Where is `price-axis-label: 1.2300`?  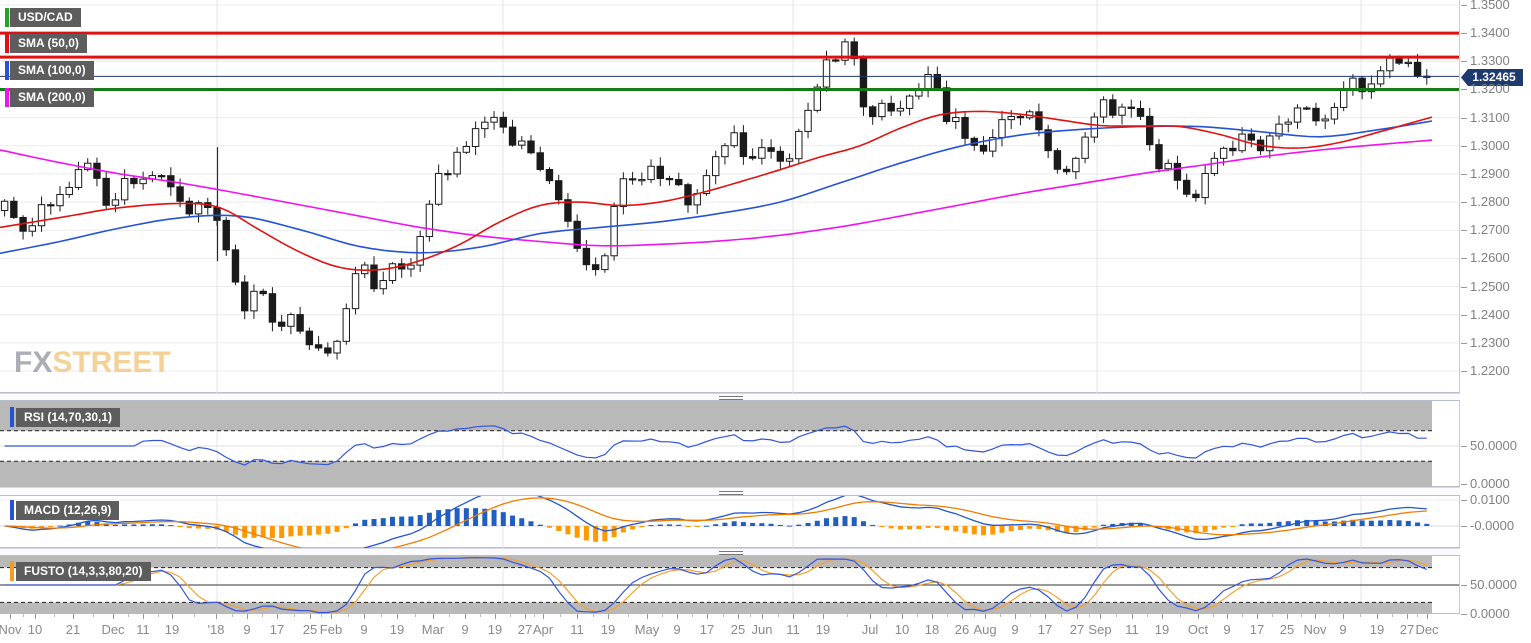
price-axis-label: 1.2300 is located at coordinates (1490, 342).